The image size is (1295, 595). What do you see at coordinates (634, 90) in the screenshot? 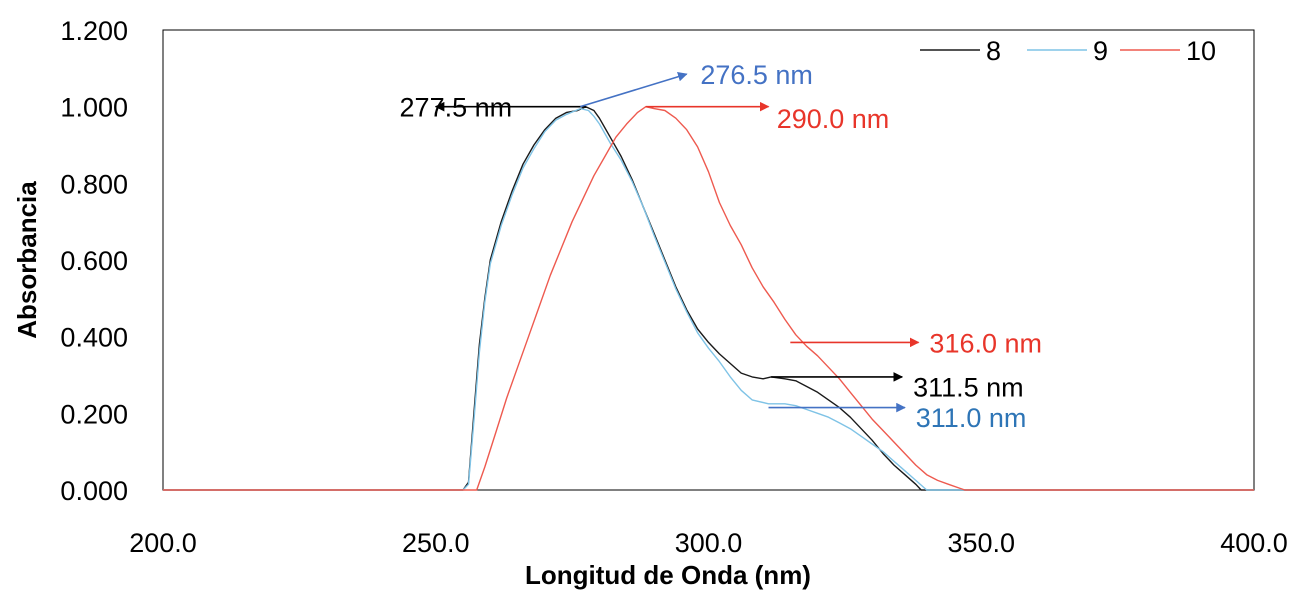
I see `annotation-arrow` at bounding box center [634, 90].